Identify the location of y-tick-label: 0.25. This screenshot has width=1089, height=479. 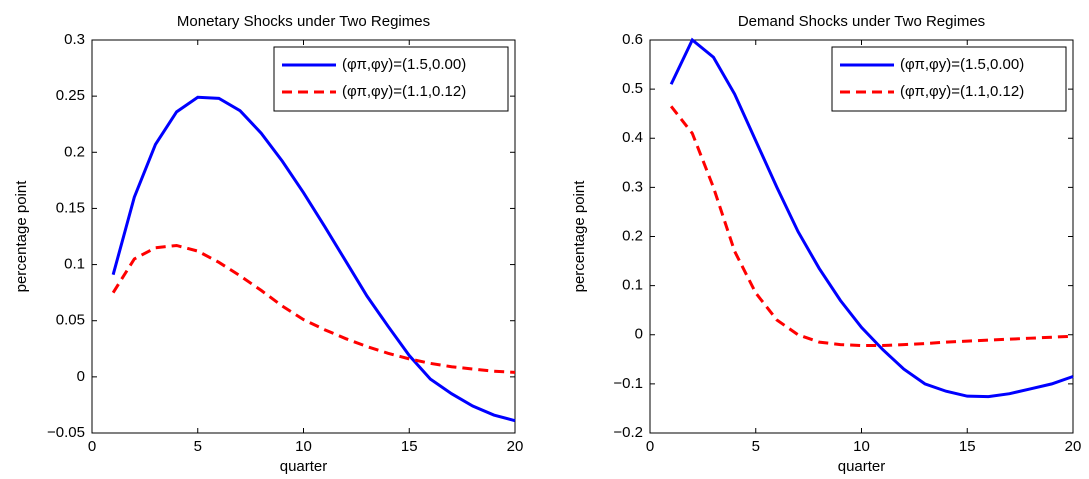
(70, 95).